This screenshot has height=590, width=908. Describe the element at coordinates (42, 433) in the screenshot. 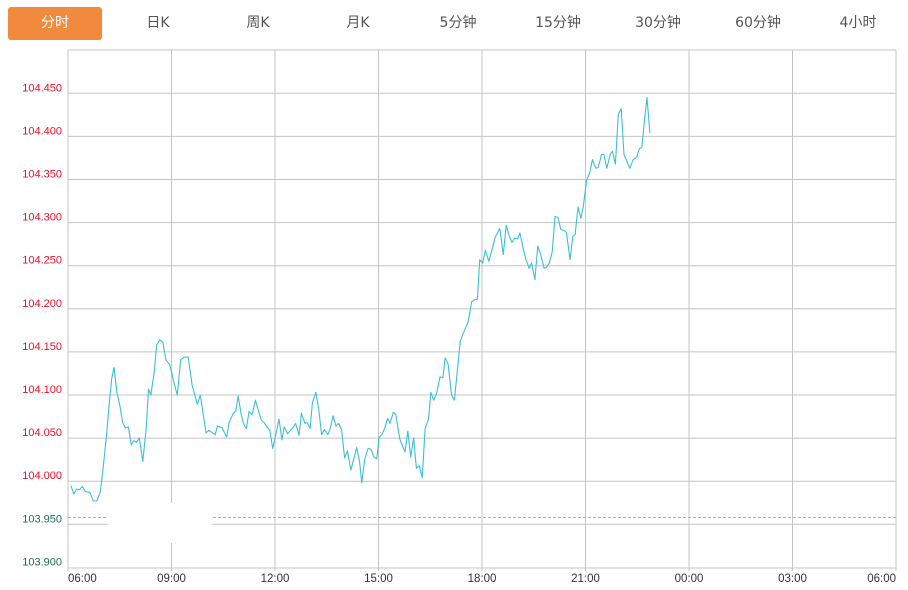

I see `y-tick-label: 104.050` at that location.